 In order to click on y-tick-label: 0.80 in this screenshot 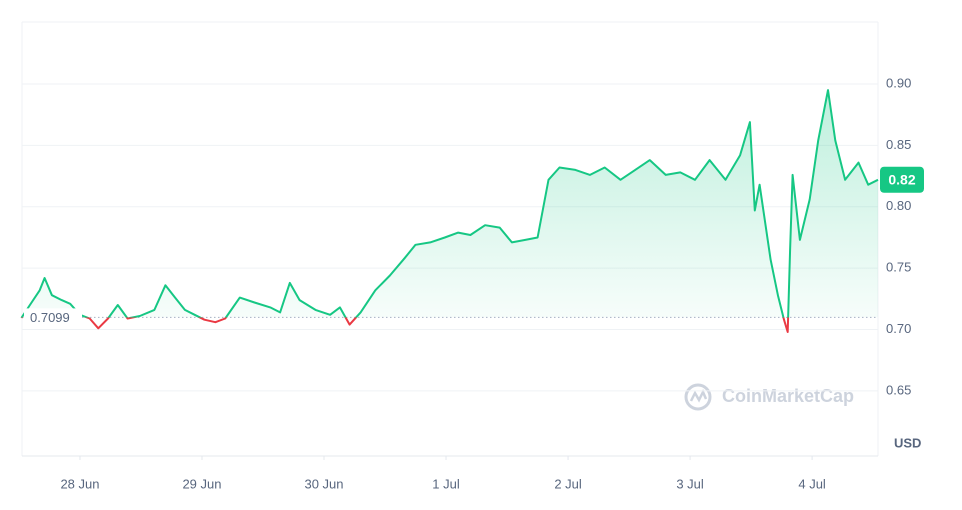, I will do `click(898, 205)`.